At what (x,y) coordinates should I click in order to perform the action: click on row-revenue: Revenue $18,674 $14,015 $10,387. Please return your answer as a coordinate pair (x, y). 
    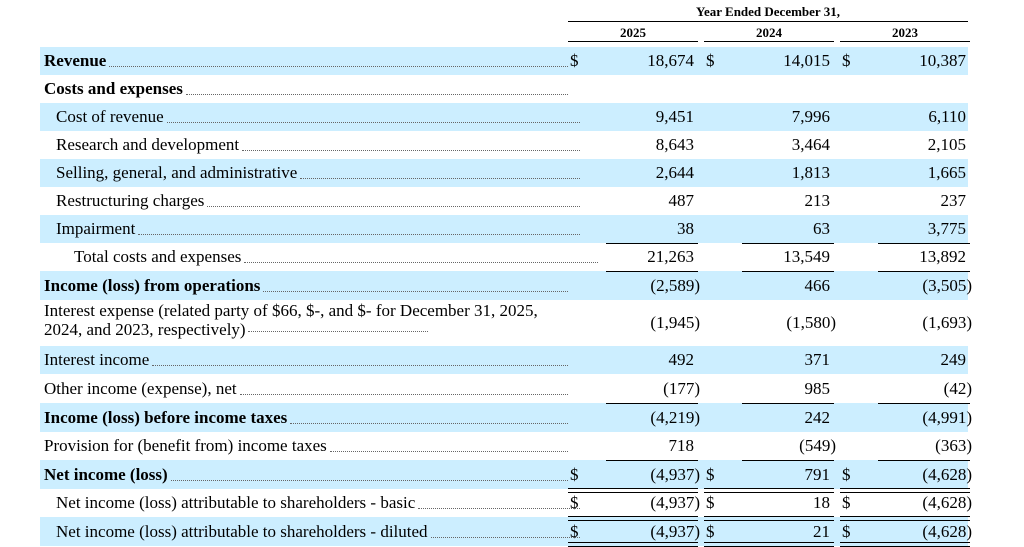
    Looking at the image, I should click on (504, 61).